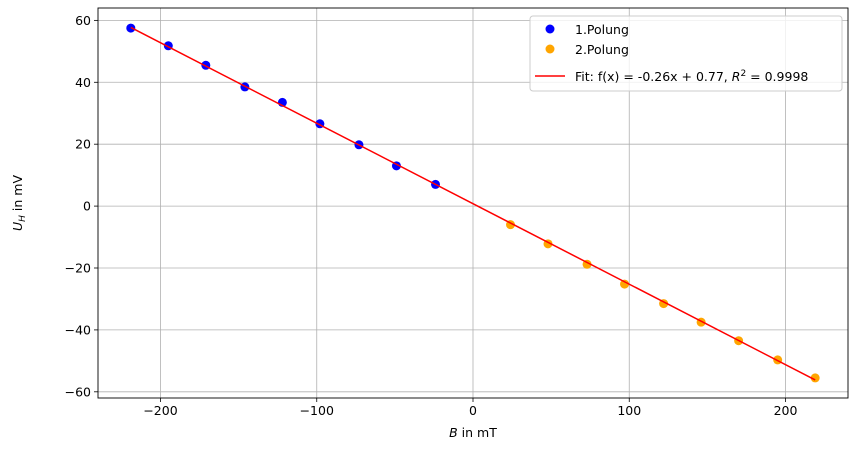 The height and width of the screenshot is (449, 856). I want to click on legend-box, so click(686, 53).